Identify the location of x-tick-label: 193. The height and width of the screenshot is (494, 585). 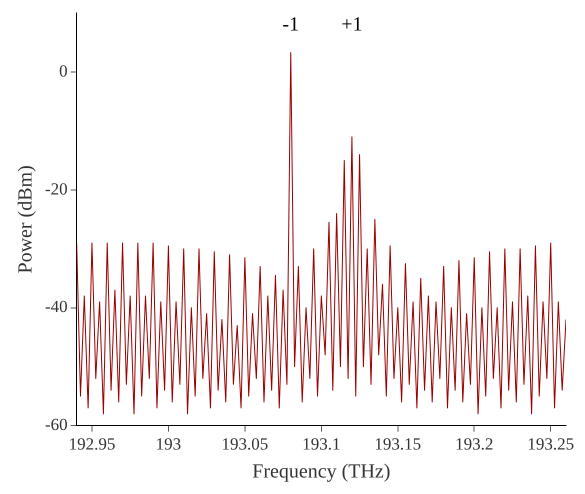
(169, 444).